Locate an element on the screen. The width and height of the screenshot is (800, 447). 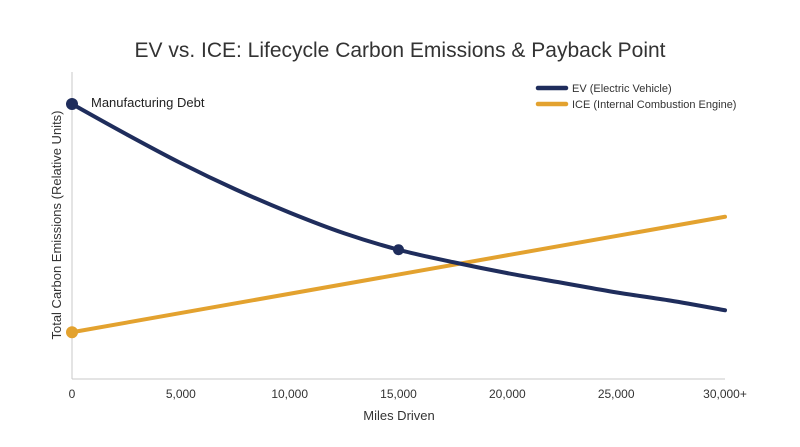
x-tick-label: 25,000 is located at coordinates (616, 394).